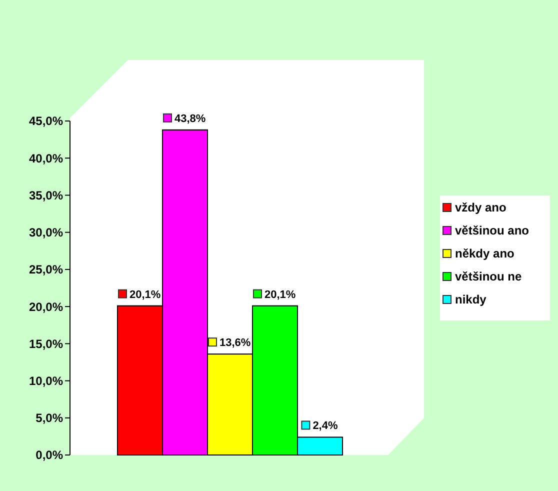  I want to click on legend-label: vždy ano, so click(480, 207).